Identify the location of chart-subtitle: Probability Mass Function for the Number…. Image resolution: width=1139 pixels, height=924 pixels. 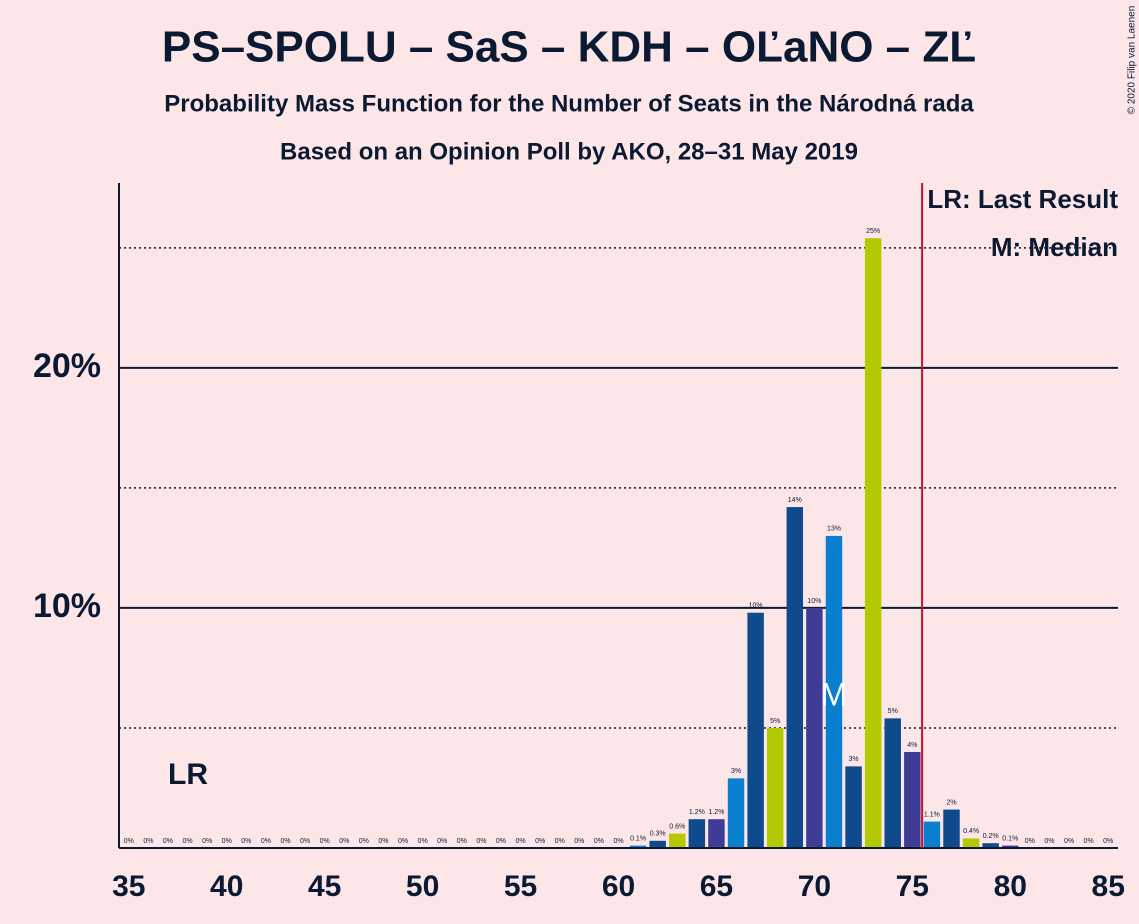
(569, 103).